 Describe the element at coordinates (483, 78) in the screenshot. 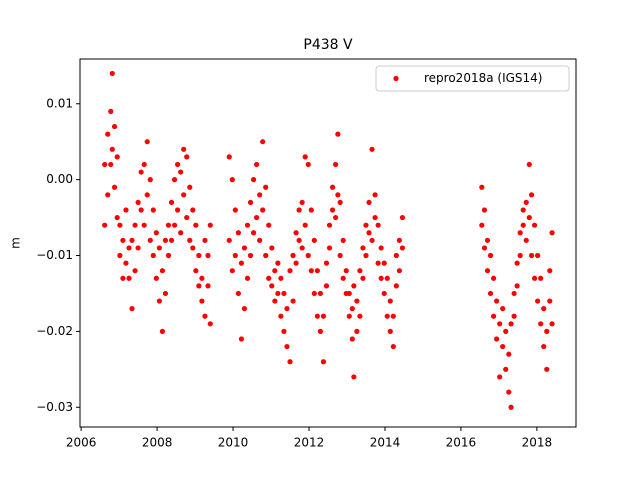

I see `legend-label: repro2018a (IGS14)` at that location.